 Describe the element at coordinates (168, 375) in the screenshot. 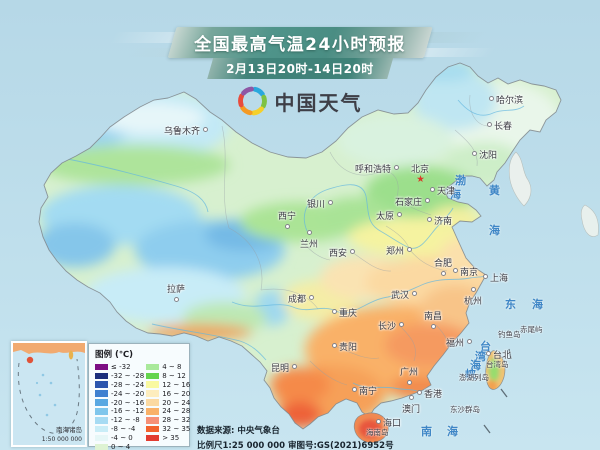

I see `legend-item: 8 ~ 12` at that location.